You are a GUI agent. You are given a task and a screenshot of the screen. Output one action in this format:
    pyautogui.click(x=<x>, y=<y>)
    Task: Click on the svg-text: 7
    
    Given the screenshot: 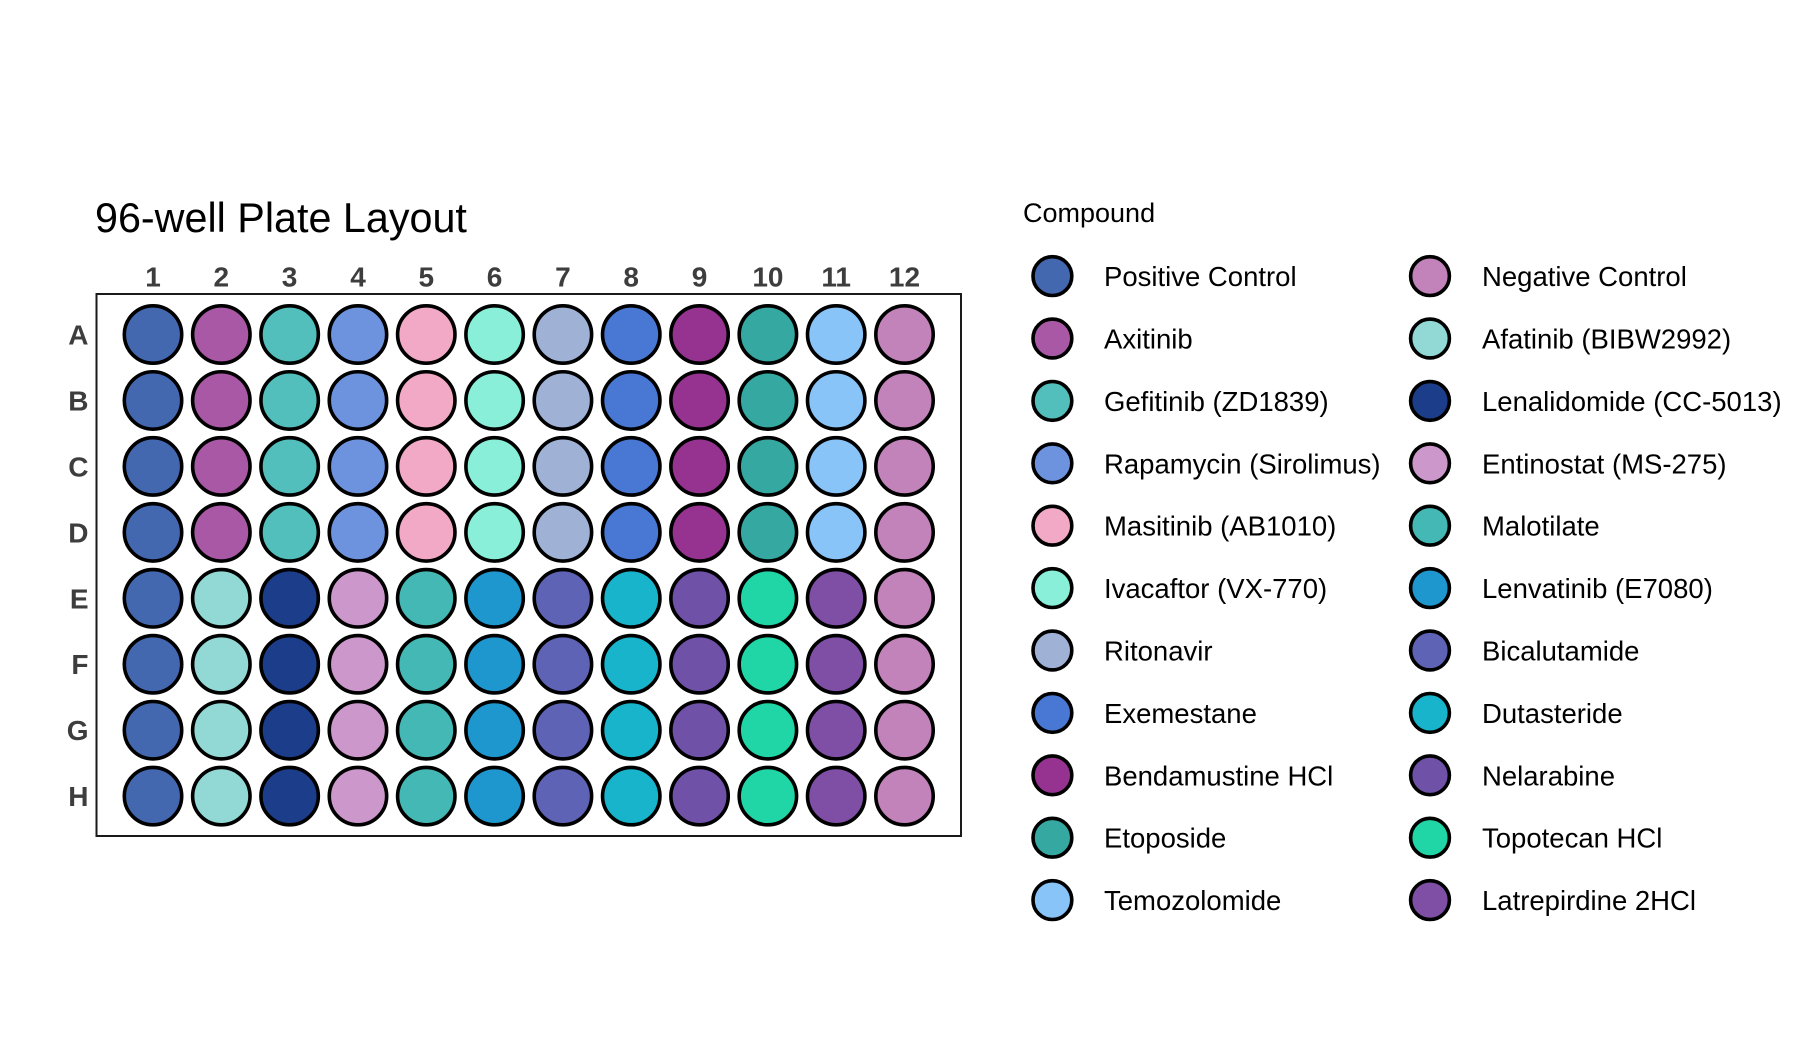 What is the action you would take?
    pyautogui.click(x=563, y=277)
    